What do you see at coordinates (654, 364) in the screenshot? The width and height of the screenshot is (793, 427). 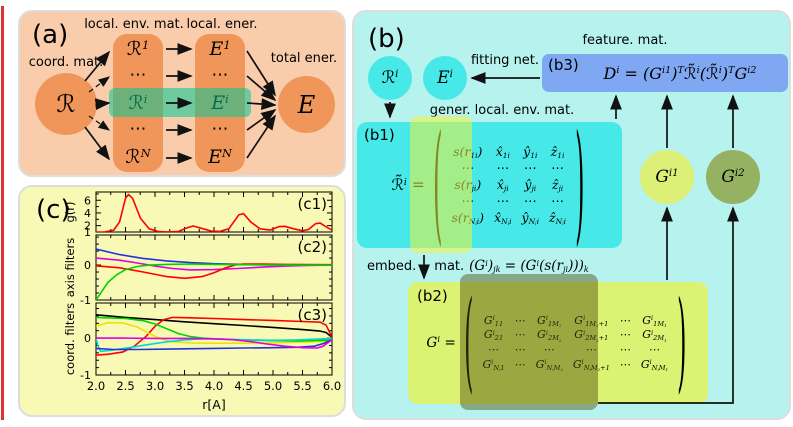 I see `matrix-cell: GiNiM1` at bounding box center [654, 364].